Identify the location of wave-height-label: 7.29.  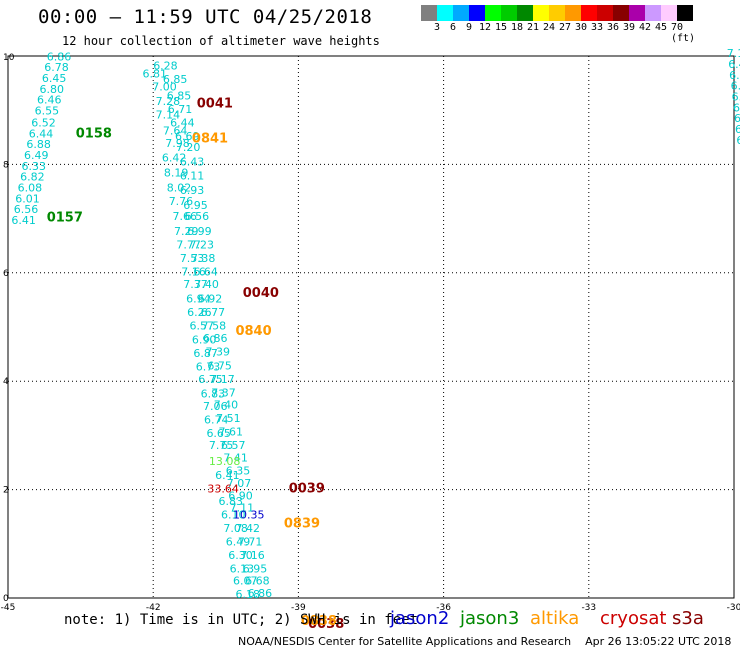
(186, 231).